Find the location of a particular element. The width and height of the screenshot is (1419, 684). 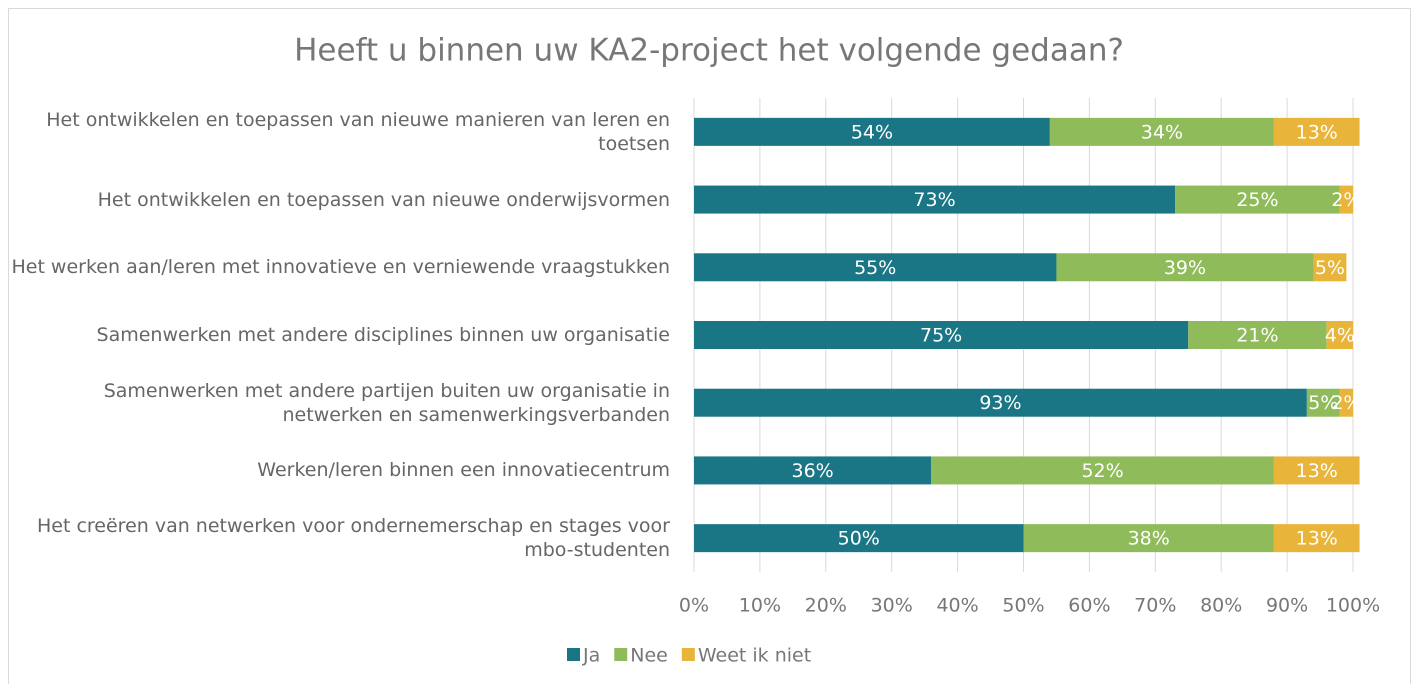

x-tick-label: 40% is located at coordinates (957, 606).